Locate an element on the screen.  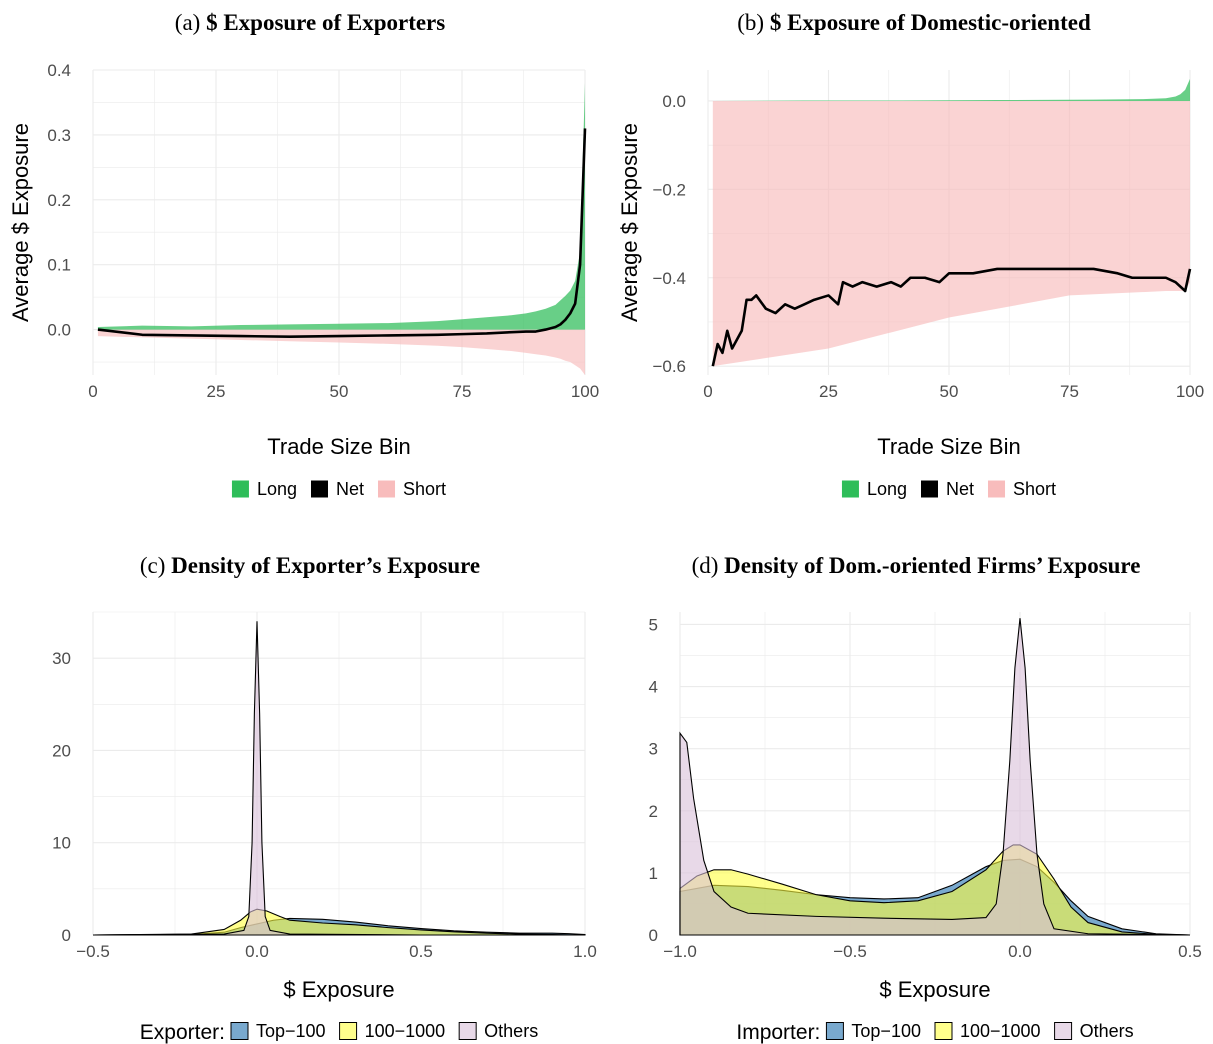
panel-title: (a) $ Exposure of Exporters is located at coordinates (310, 22).